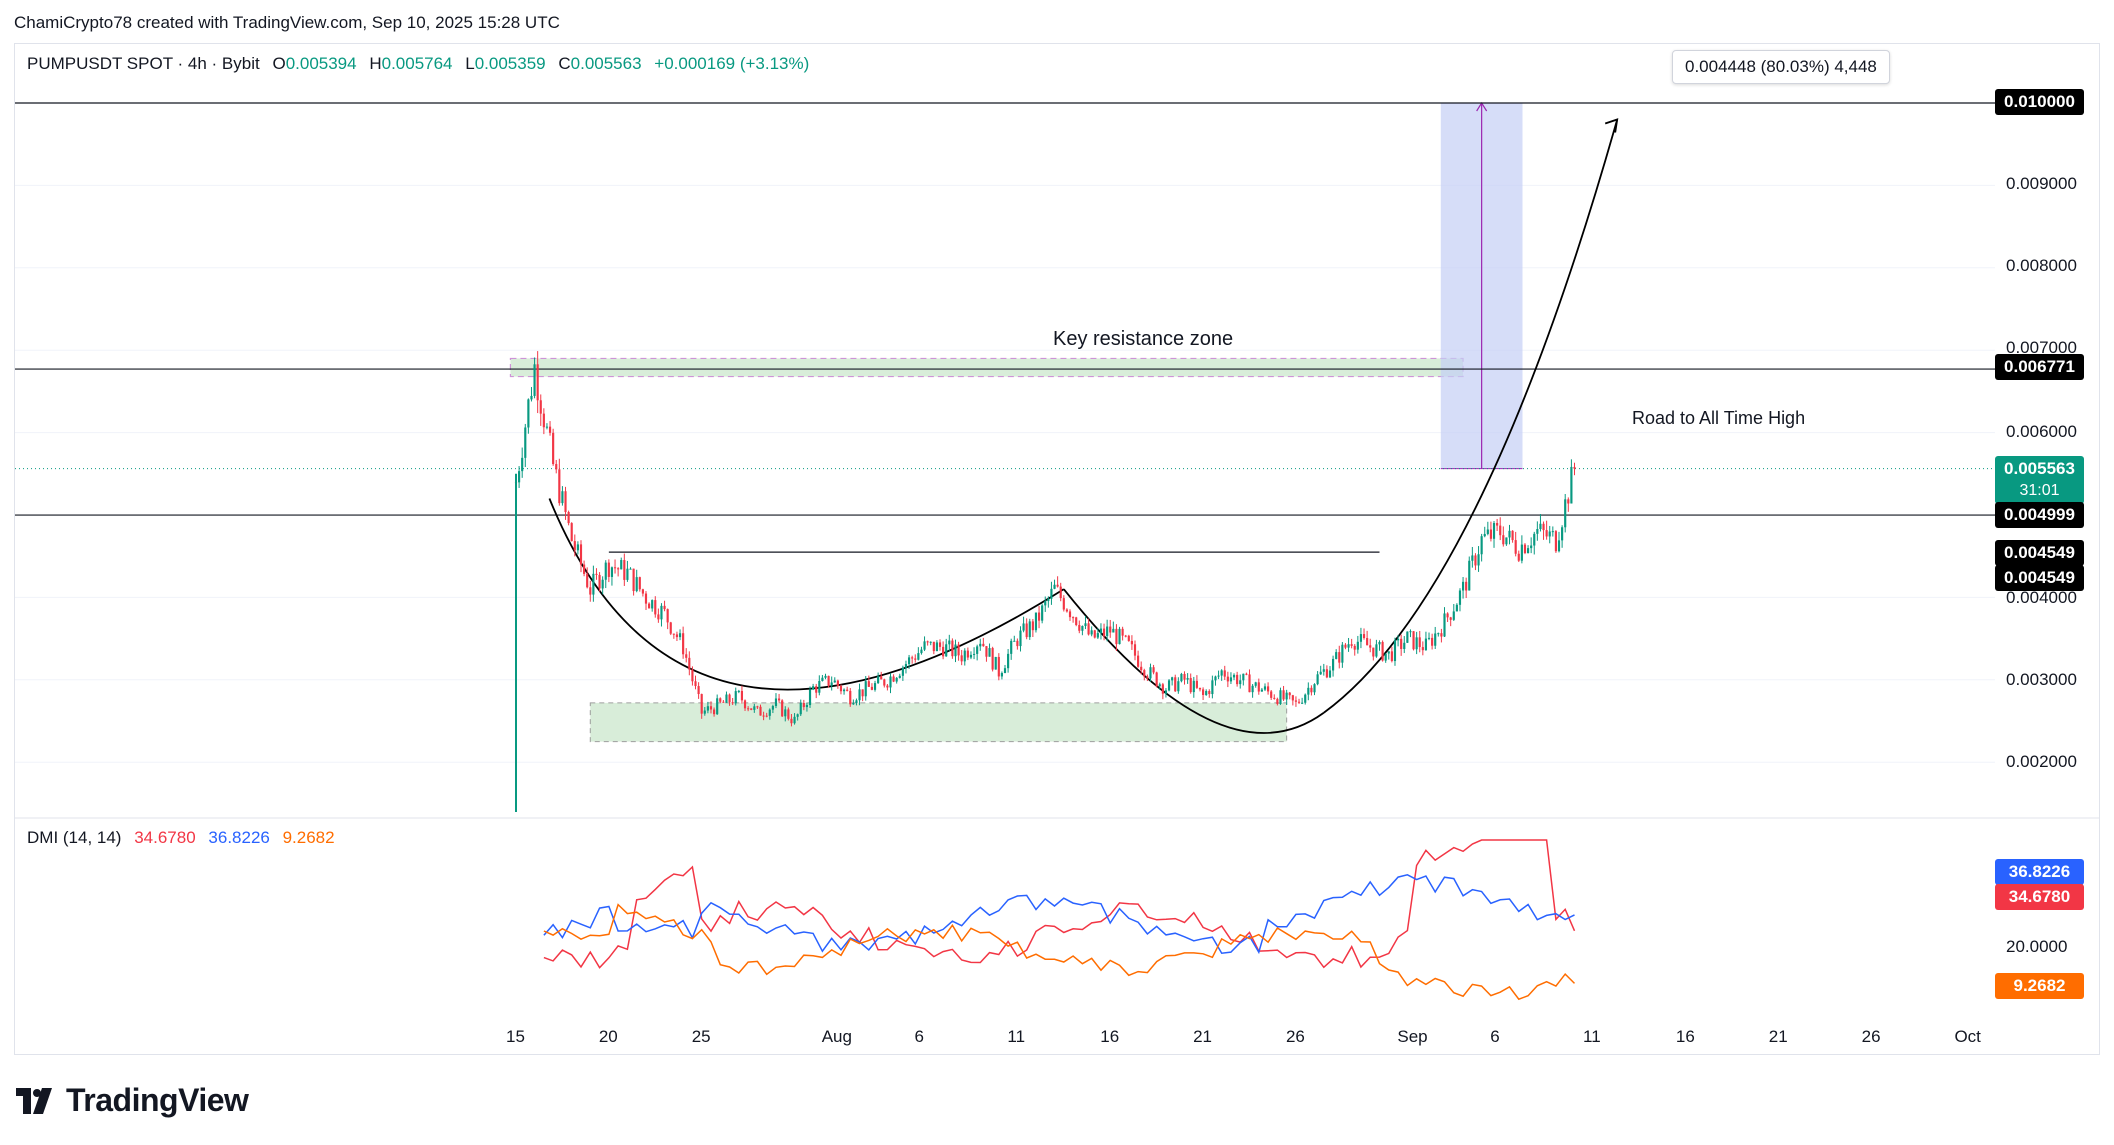 The image size is (2114, 1145). Describe the element at coordinates (1202, 1036) in the screenshot. I see `time-axis-label: 21` at that location.